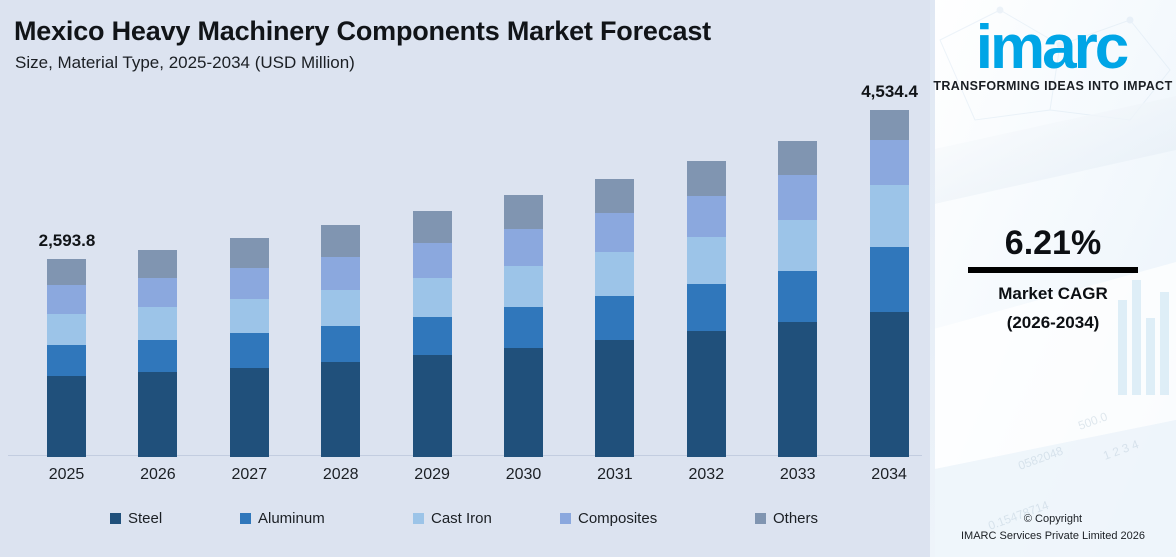 The image size is (1176, 557). What do you see at coordinates (158, 474) in the screenshot?
I see `x-axis-label-2026: 2026` at bounding box center [158, 474].